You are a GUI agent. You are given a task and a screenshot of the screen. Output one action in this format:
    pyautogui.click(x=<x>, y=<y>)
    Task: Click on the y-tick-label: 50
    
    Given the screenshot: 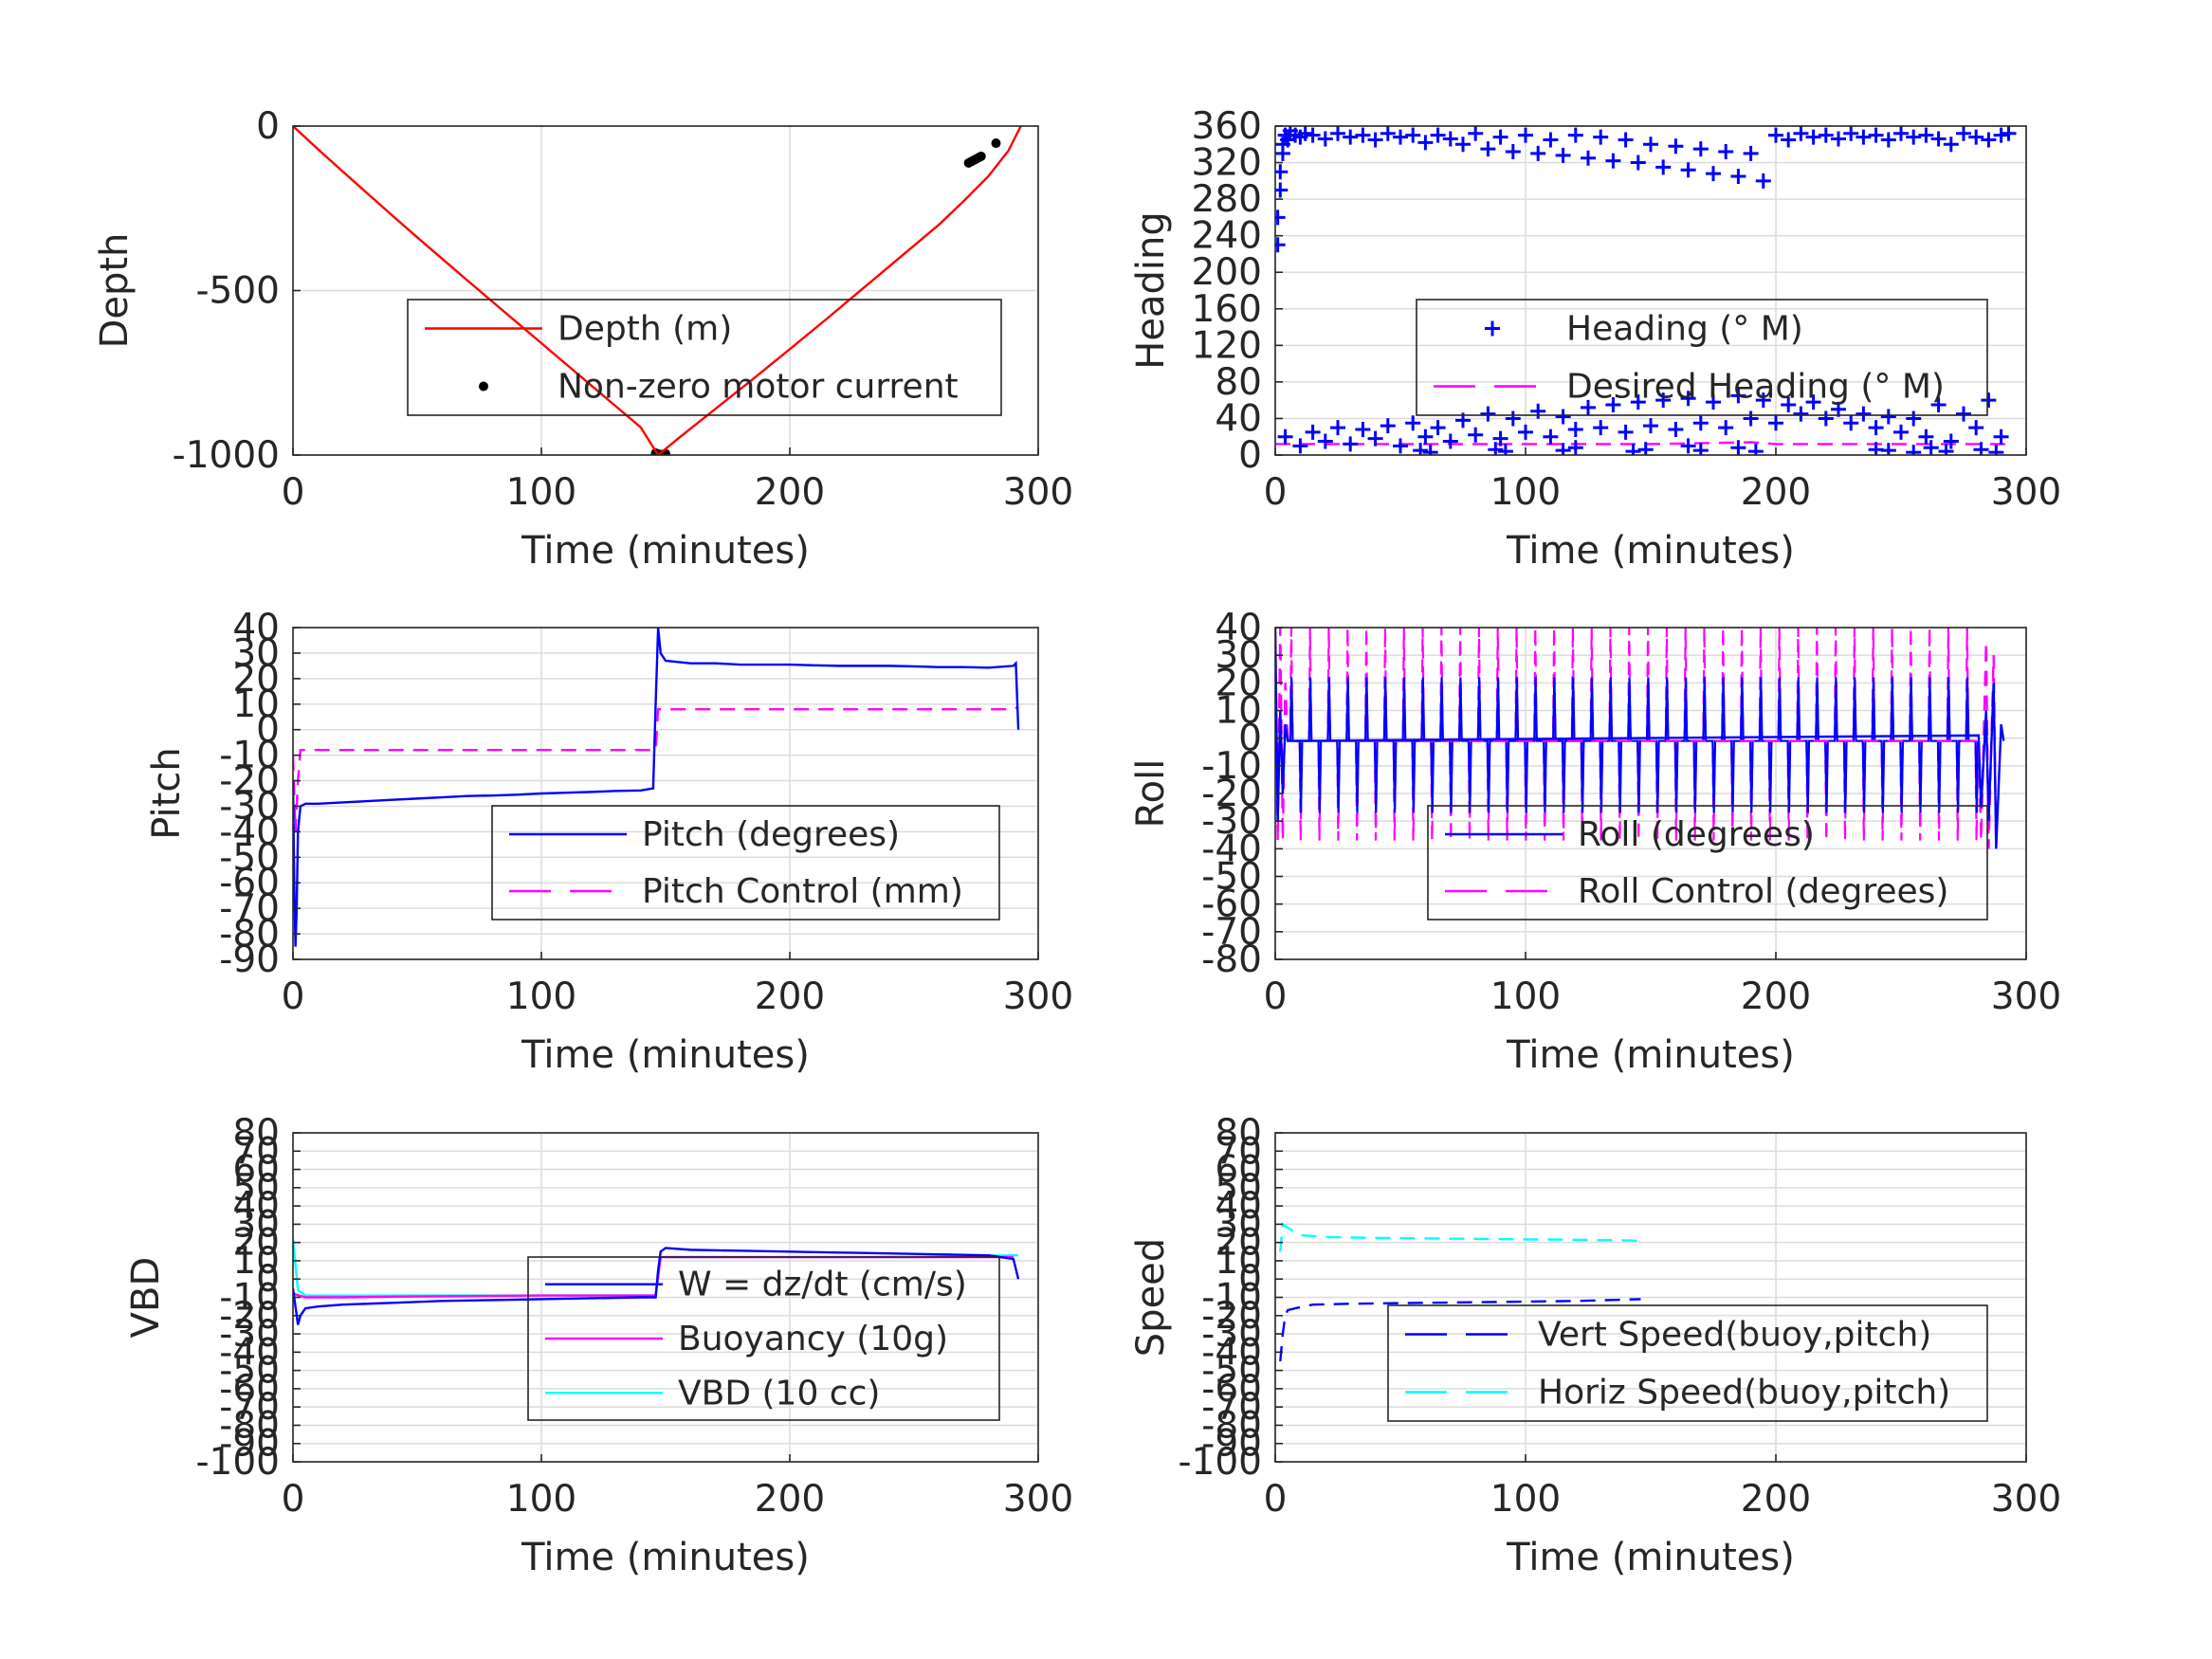 What is the action you would take?
    pyautogui.click(x=256, y=1188)
    